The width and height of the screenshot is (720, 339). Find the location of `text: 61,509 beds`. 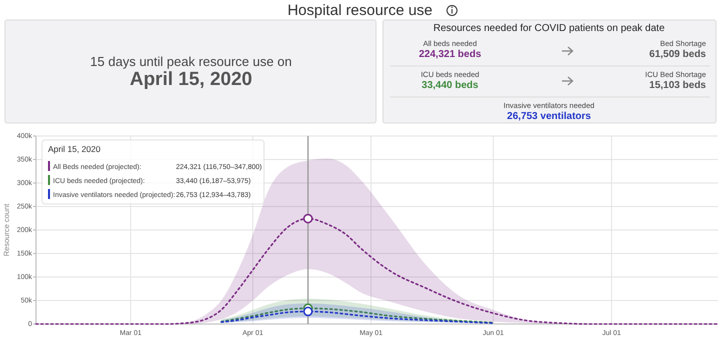

text: 61,509 beds is located at coordinates (677, 54).